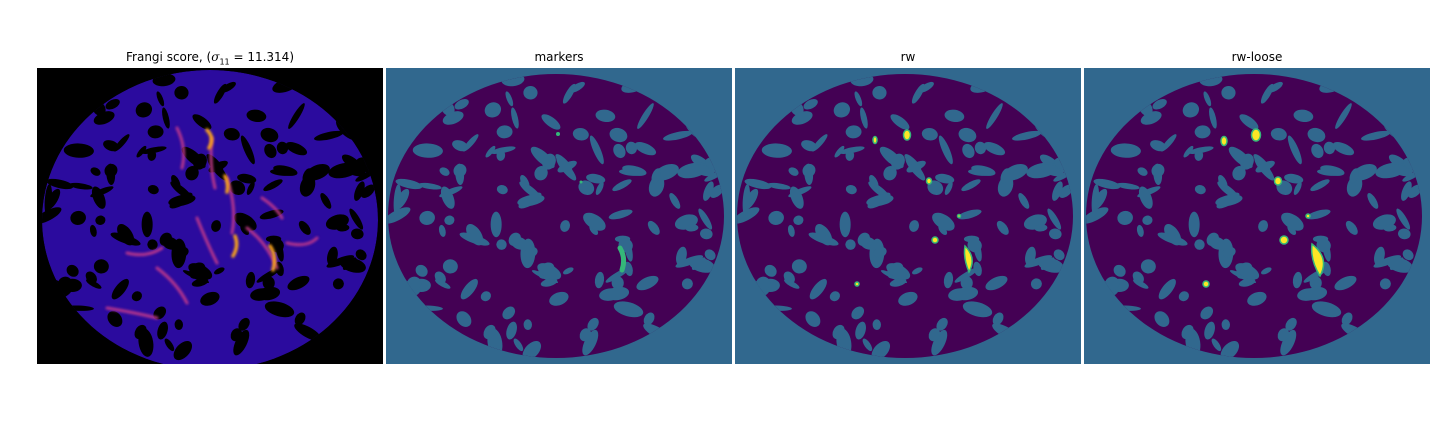 Image resolution: width=1440 pixels, height=432 pixels. Describe the element at coordinates (908, 57) in the screenshot. I see `panel-title-rw: rw` at that location.